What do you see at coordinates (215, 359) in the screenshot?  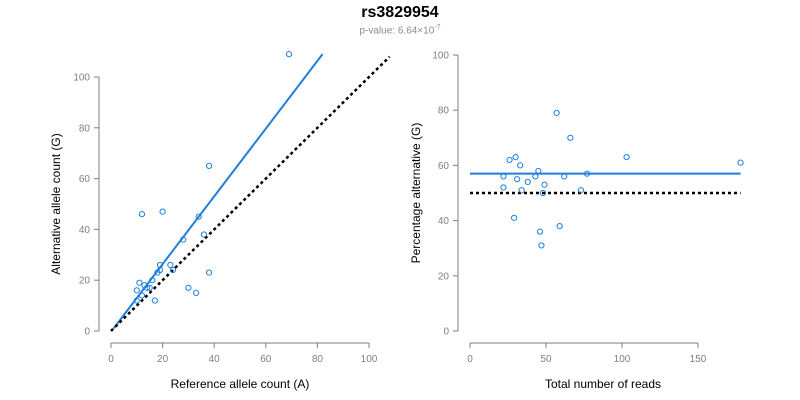 I see `panel-1-x-tick-label: 40` at bounding box center [215, 359].